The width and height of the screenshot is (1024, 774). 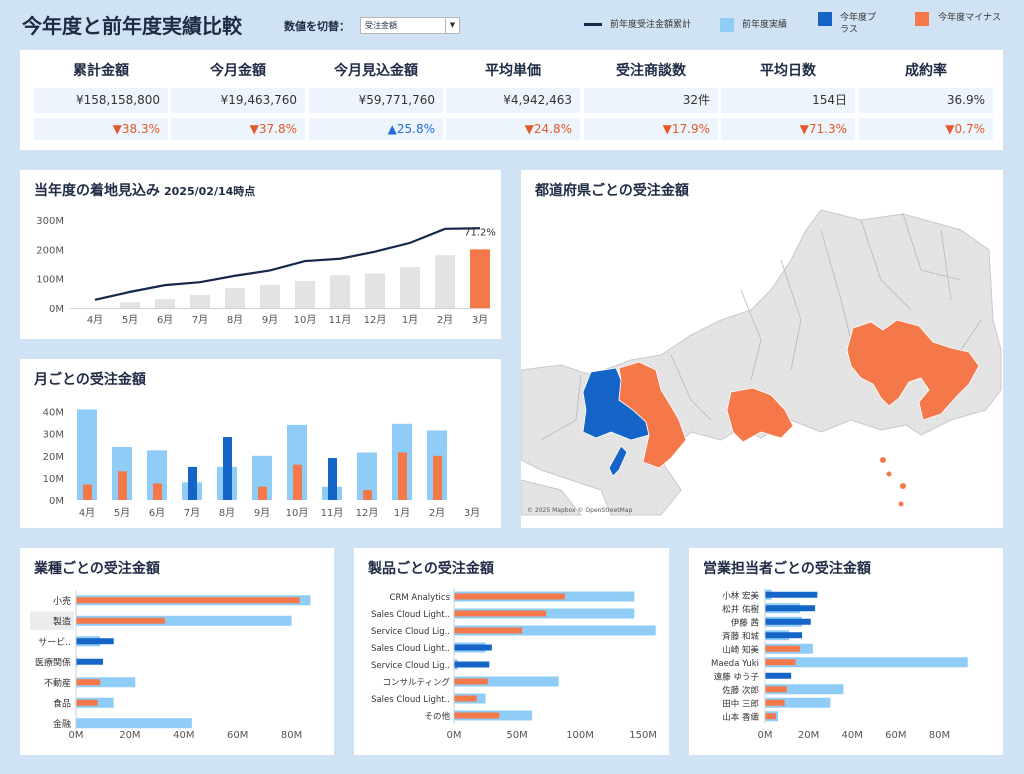 I want to click on kpi-delta: ▼0.7%, so click(x=926, y=129).